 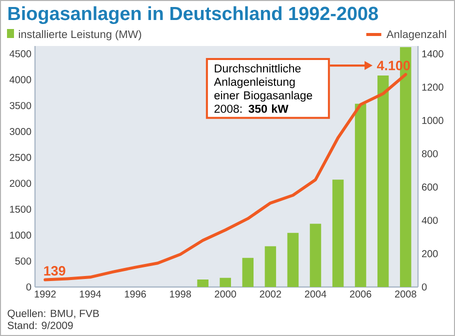 What do you see at coordinates (433, 120) in the screenshot?
I see `y2-tick-label: 1000` at bounding box center [433, 120].